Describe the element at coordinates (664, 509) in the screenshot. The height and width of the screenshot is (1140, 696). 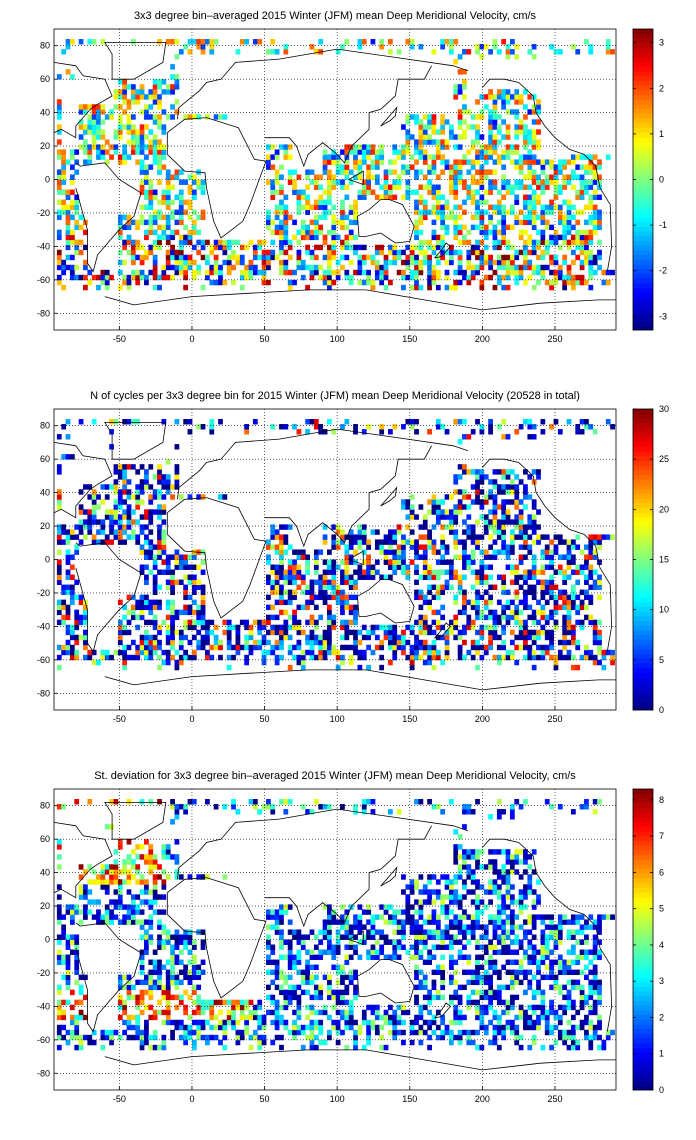
I see `colorbar-tick-label: 20` at that location.